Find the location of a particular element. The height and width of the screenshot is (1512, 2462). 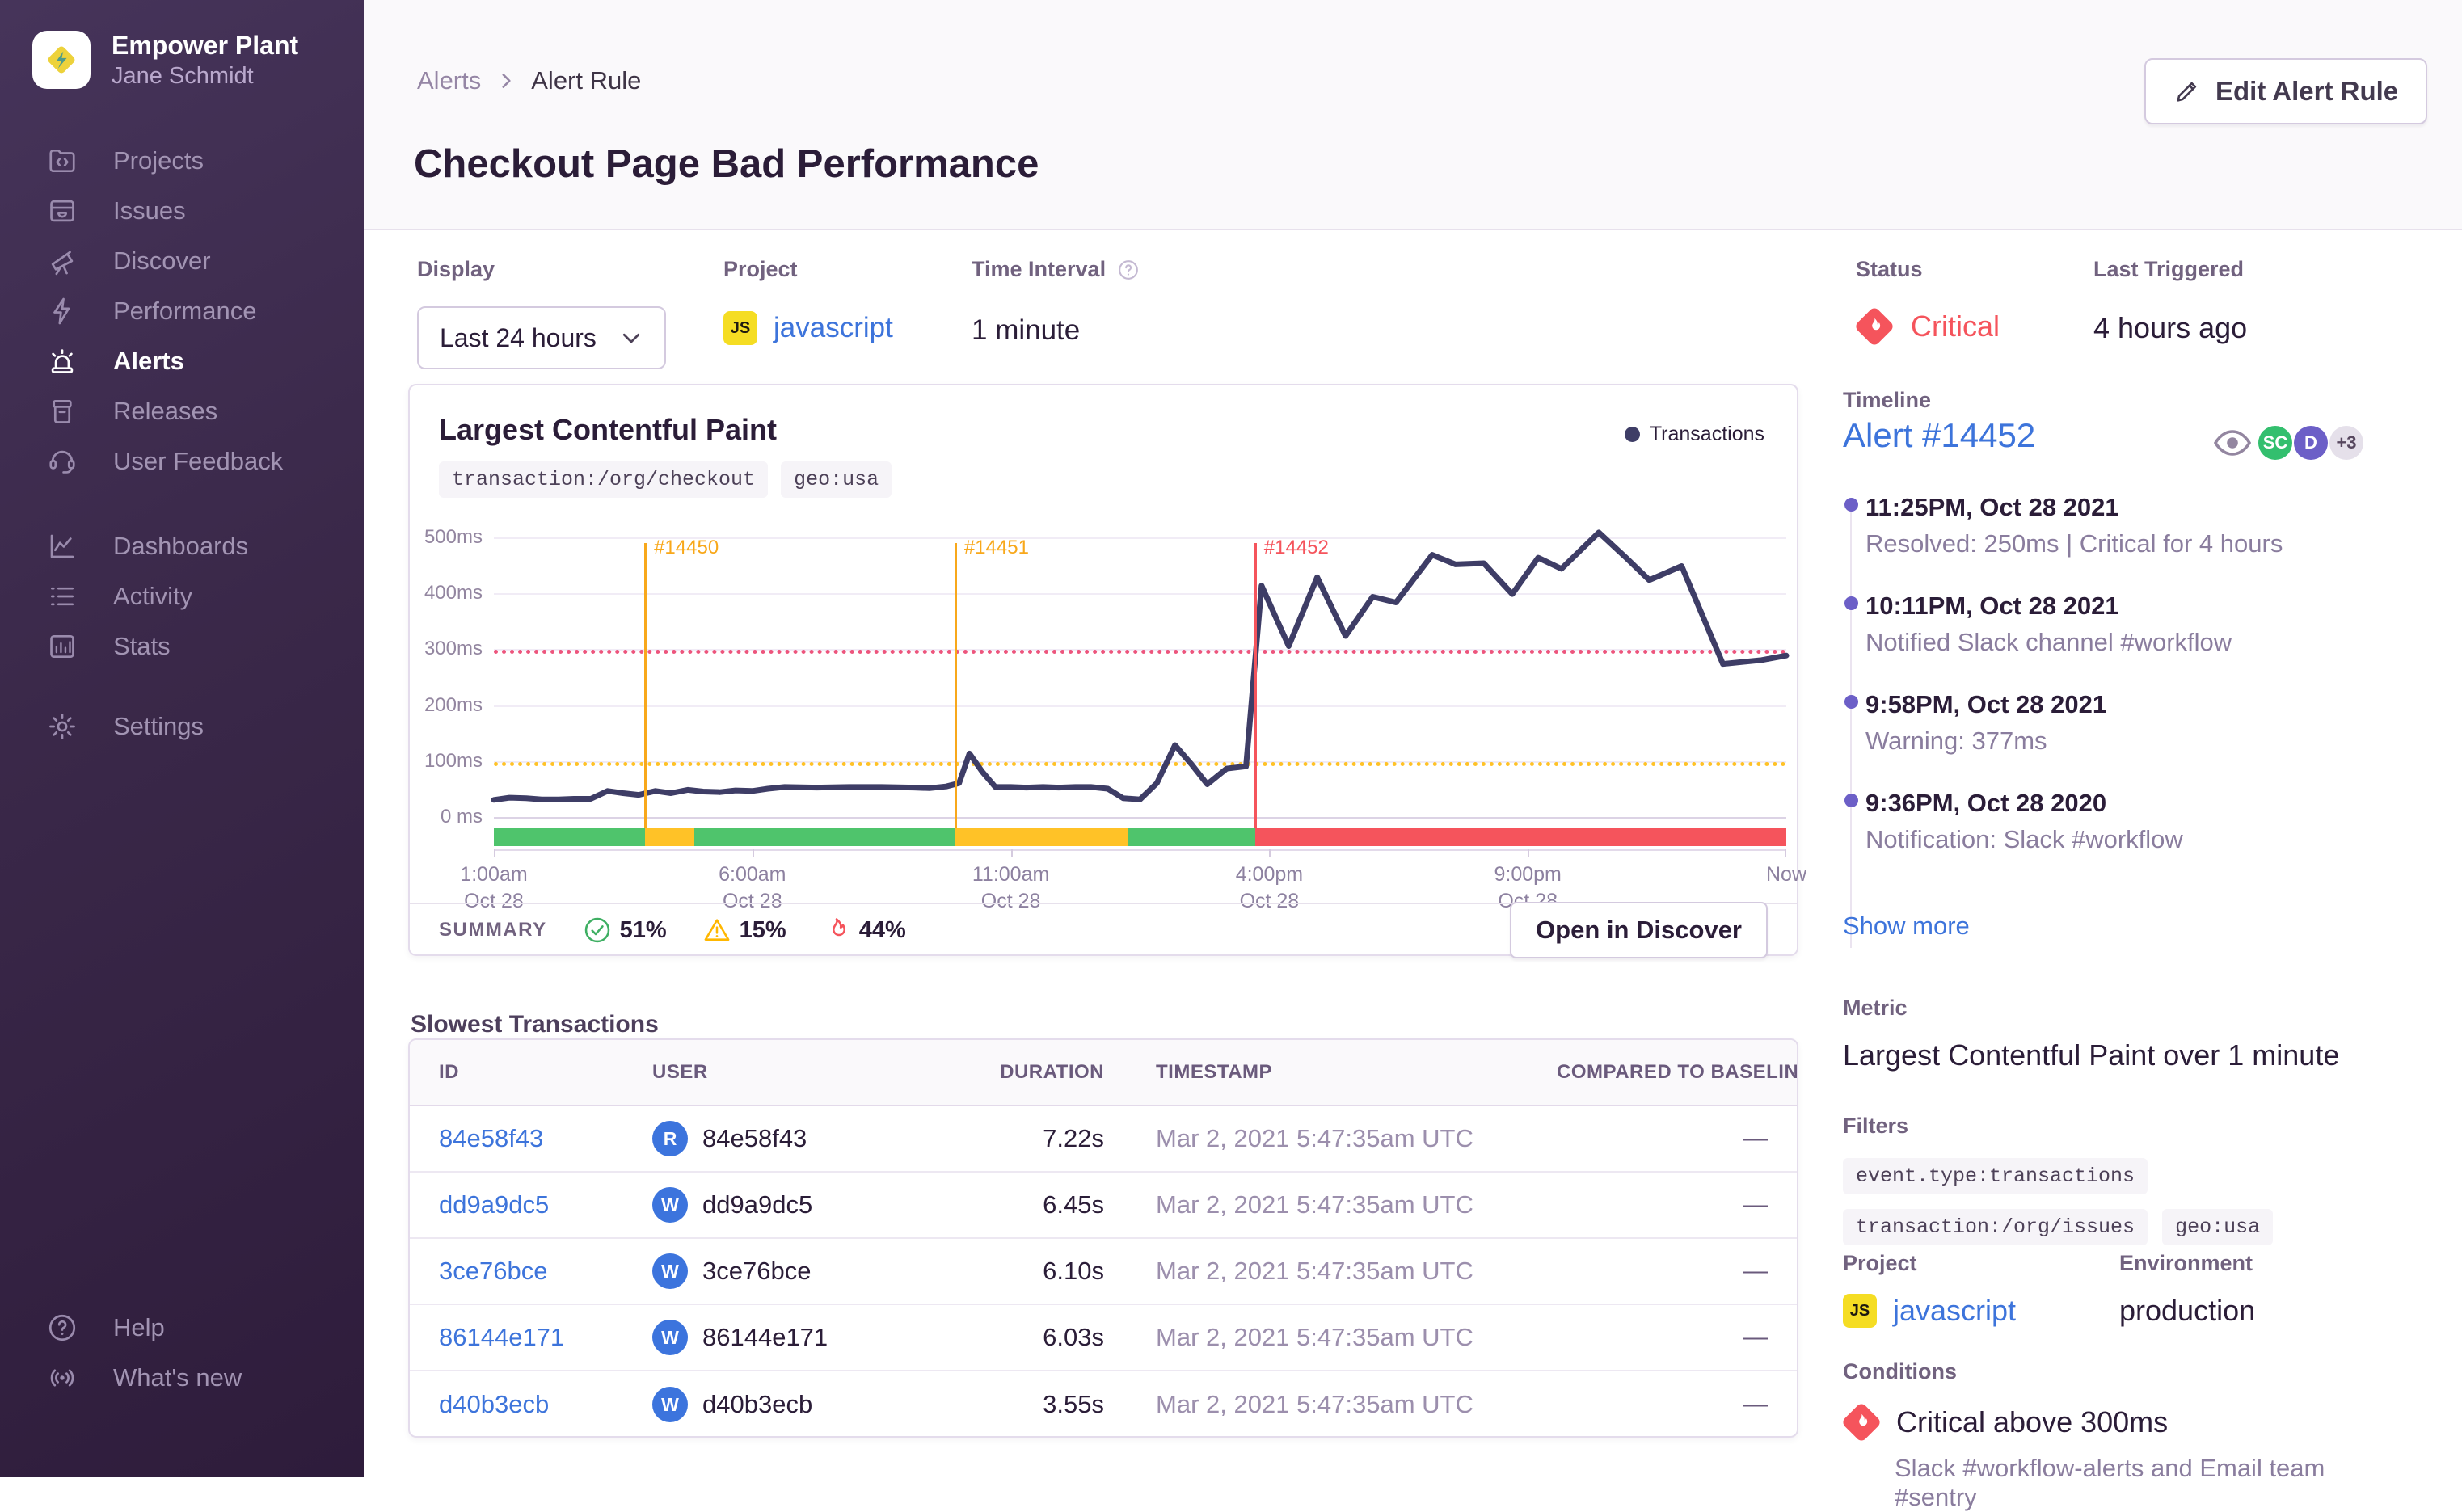

x-tick-time: Now is located at coordinates (1786, 874).